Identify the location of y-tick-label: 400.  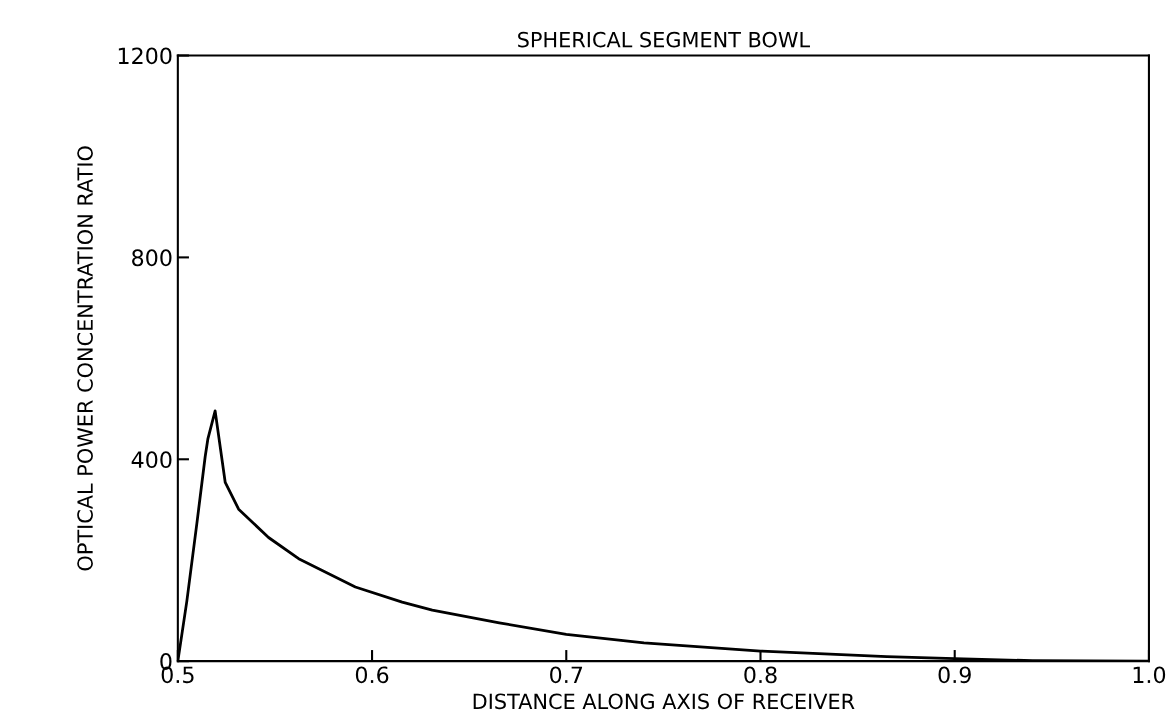
(151, 460).